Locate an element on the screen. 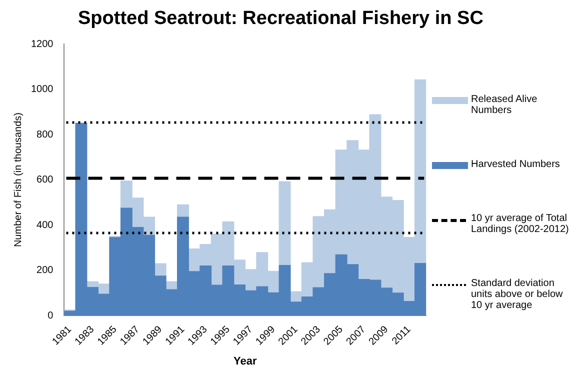 The image size is (580, 382). y-tick-label: 1200 is located at coordinates (42, 44).